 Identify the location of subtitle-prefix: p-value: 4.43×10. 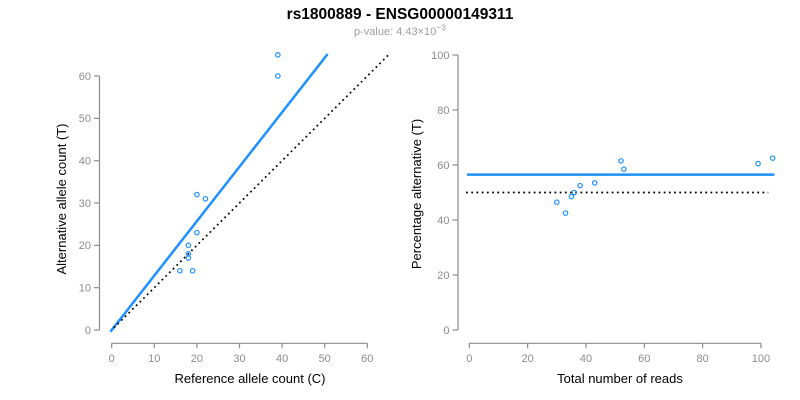
(395, 32).